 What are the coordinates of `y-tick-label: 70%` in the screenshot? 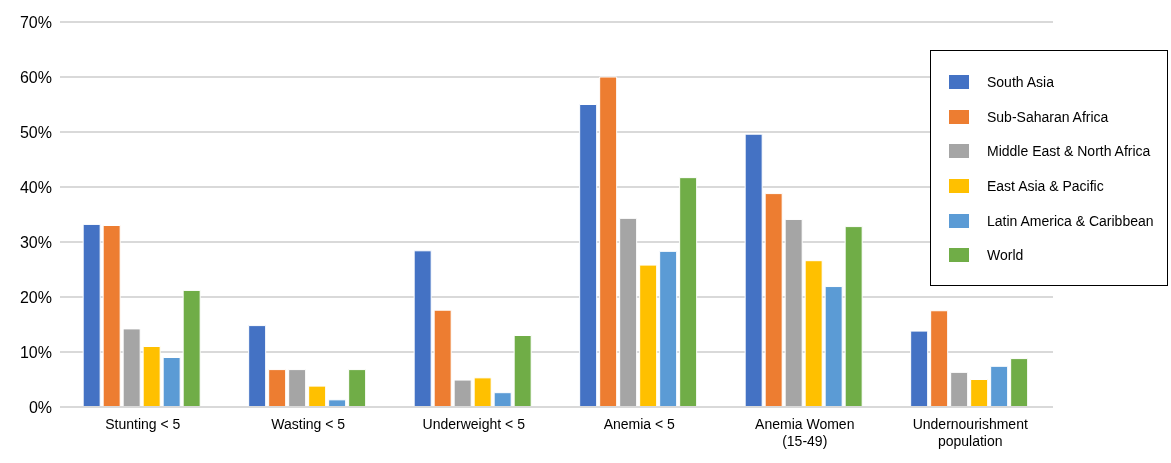 It's located at (35, 22).